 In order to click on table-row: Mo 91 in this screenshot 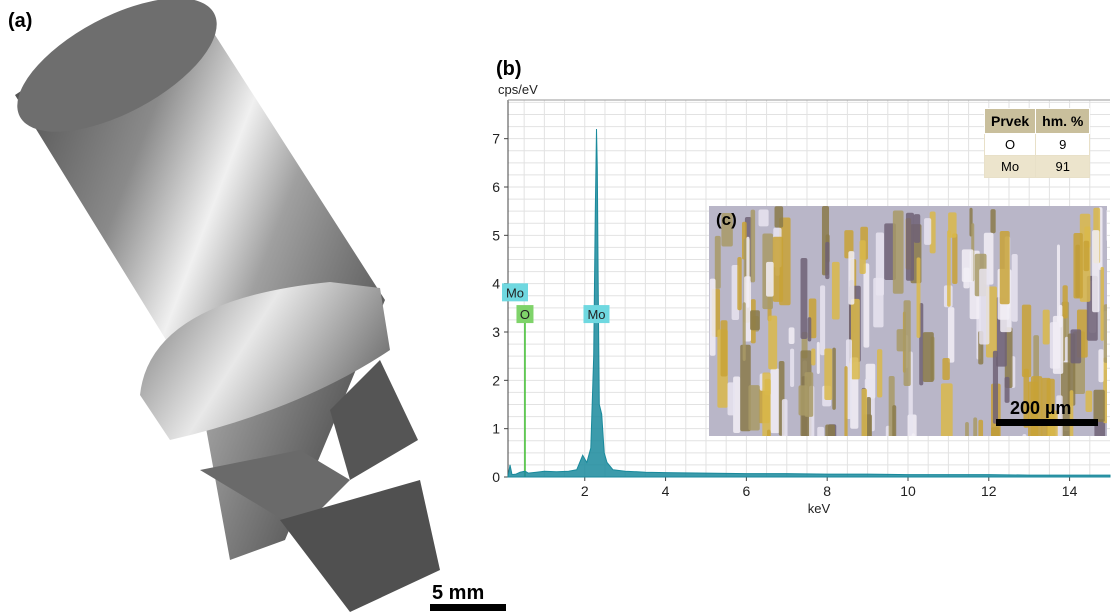, I will do `click(1037, 166)`.